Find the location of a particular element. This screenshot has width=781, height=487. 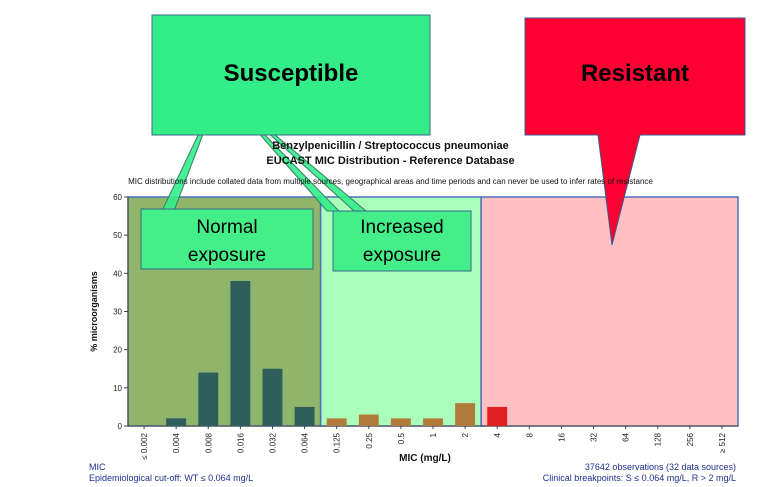

x-tick-label: 32 is located at coordinates (594, 436).